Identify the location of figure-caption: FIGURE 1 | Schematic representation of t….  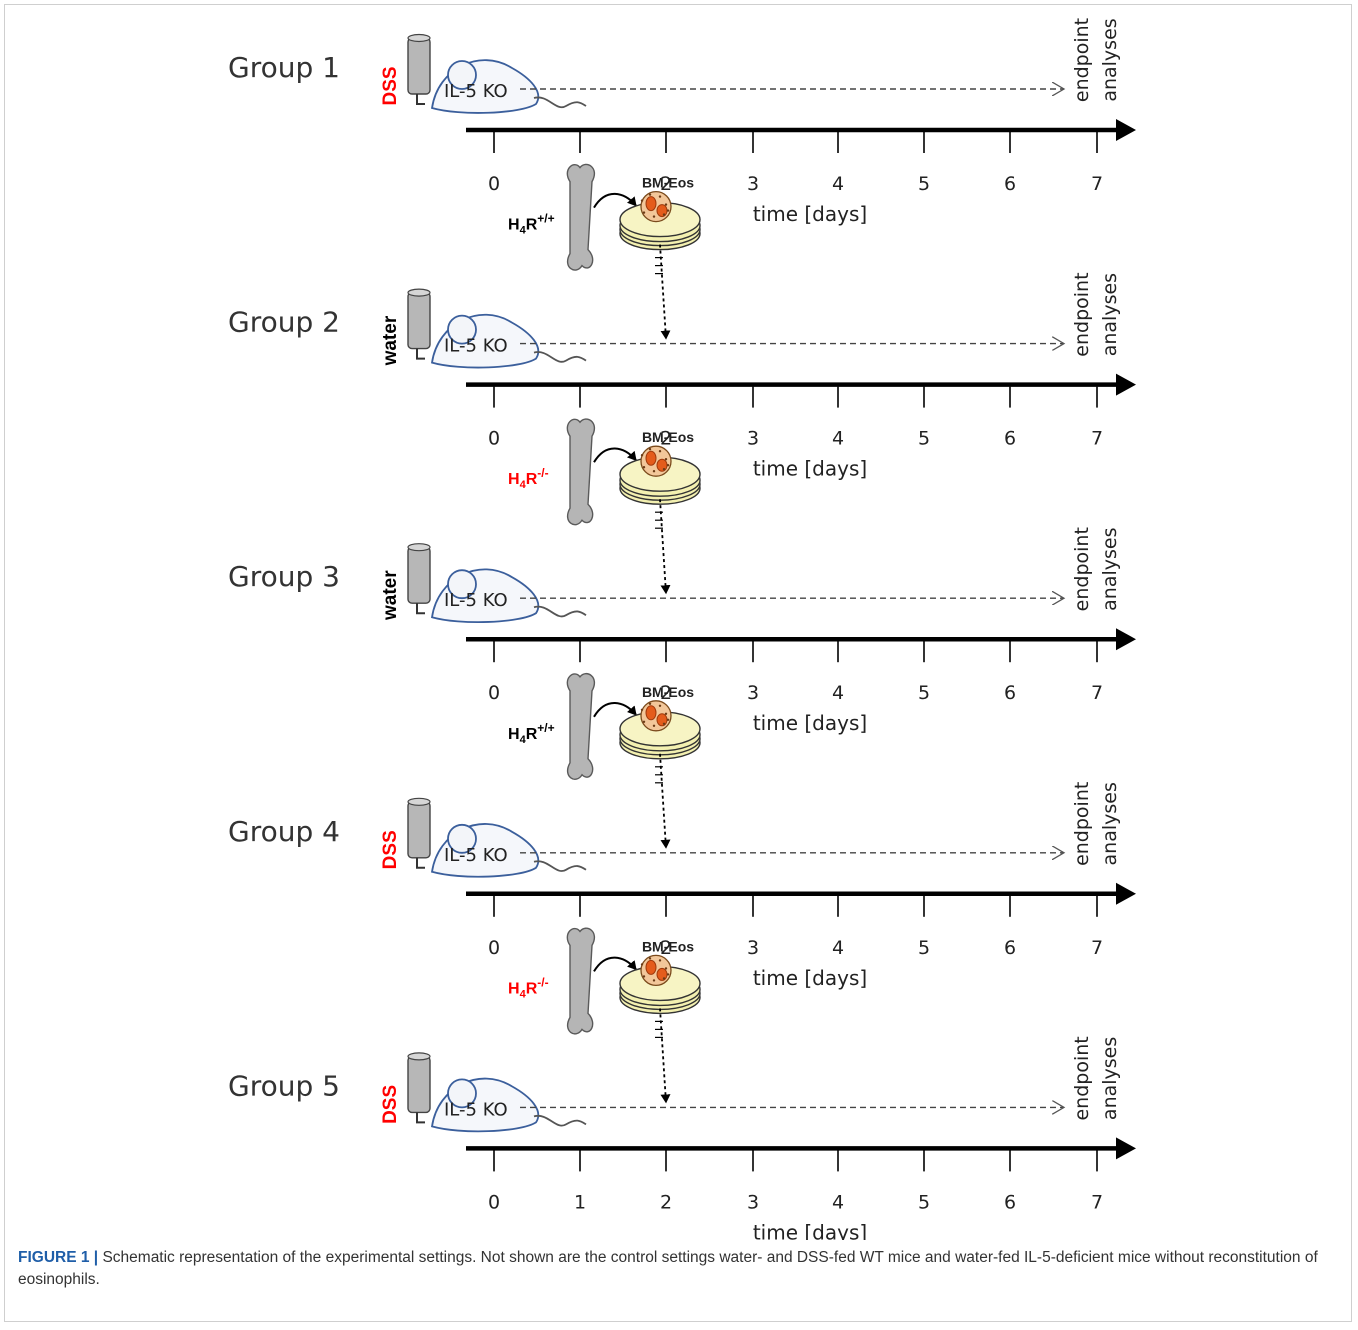
(678, 1269).